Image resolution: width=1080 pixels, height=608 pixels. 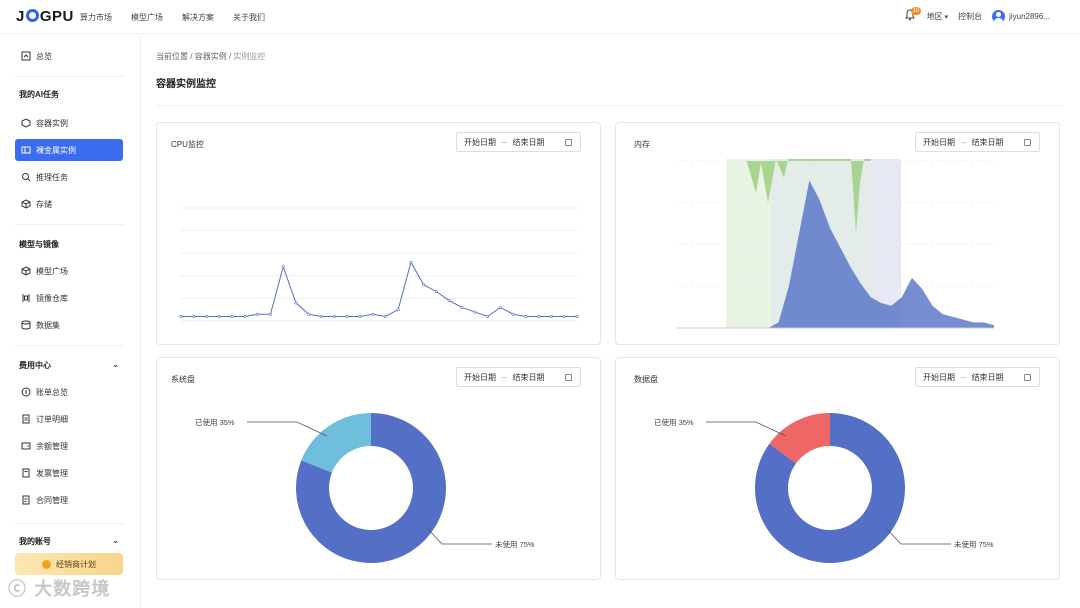 I want to click on breadcrumb-level1: 容器实例, so click(x=210, y=56).